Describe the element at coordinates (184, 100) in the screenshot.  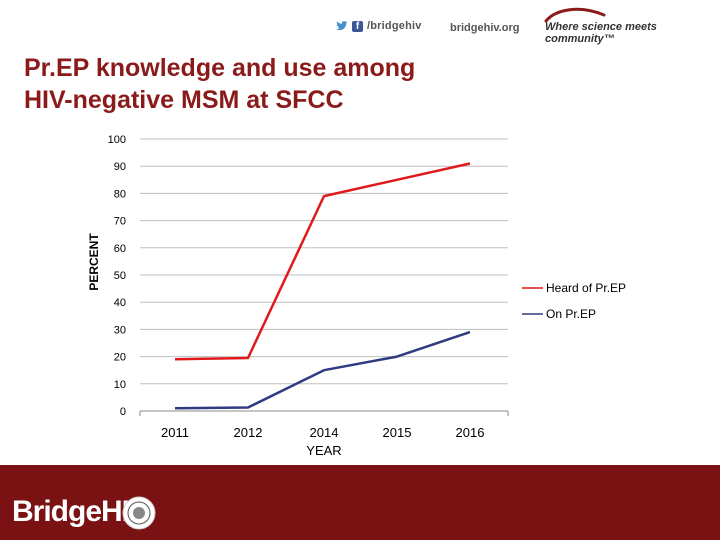
I see `title-line-2: HIV-negative MSM at SFCC` at that location.